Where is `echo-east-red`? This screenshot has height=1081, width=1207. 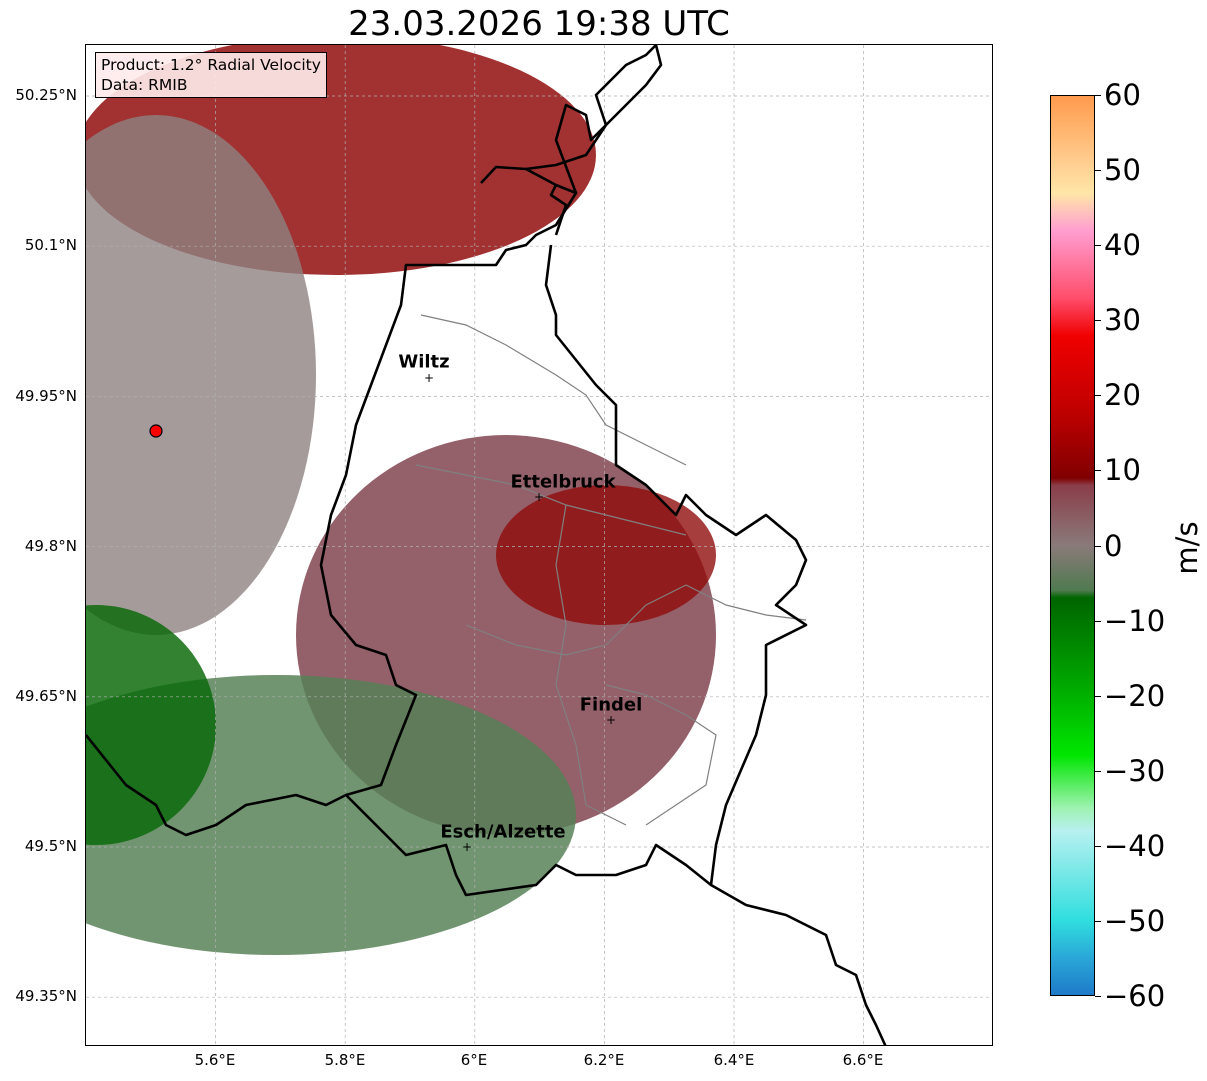 echo-east-red is located at coordinates (606, 555).